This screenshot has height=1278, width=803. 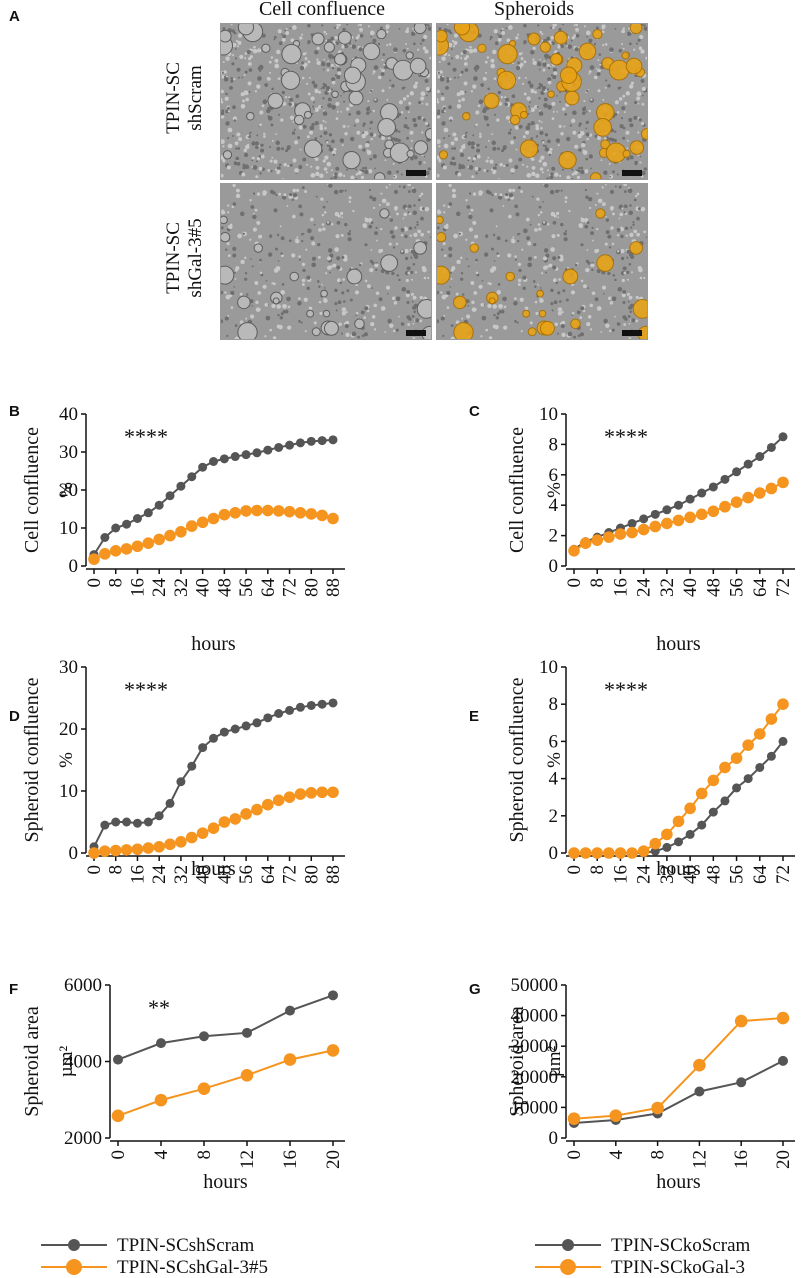 I want to click on micrograph-shgal3-spheroids, so click(x=542, y=261).